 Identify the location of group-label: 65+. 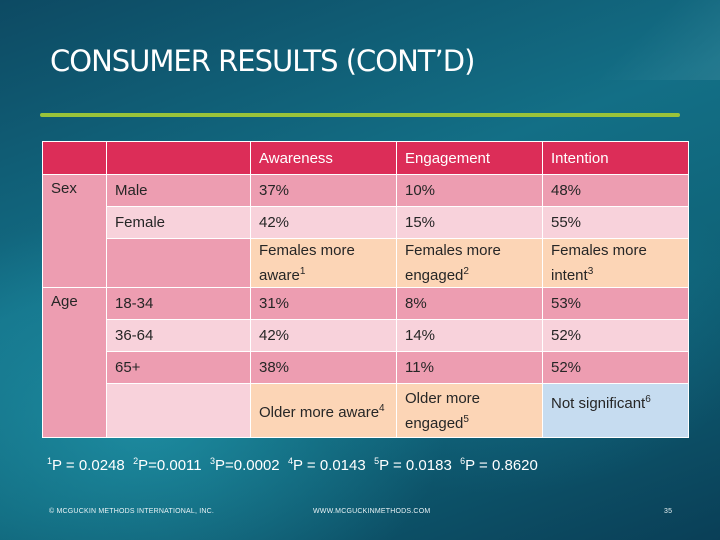
(178, 367).